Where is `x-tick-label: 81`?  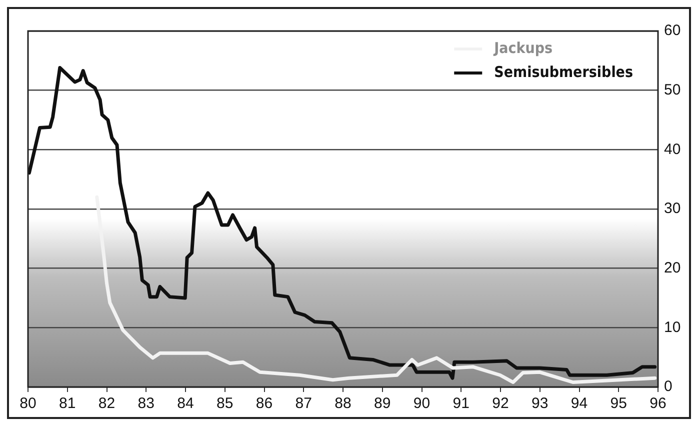 x-tick-label: 81 is located at coordinates (67, 403).